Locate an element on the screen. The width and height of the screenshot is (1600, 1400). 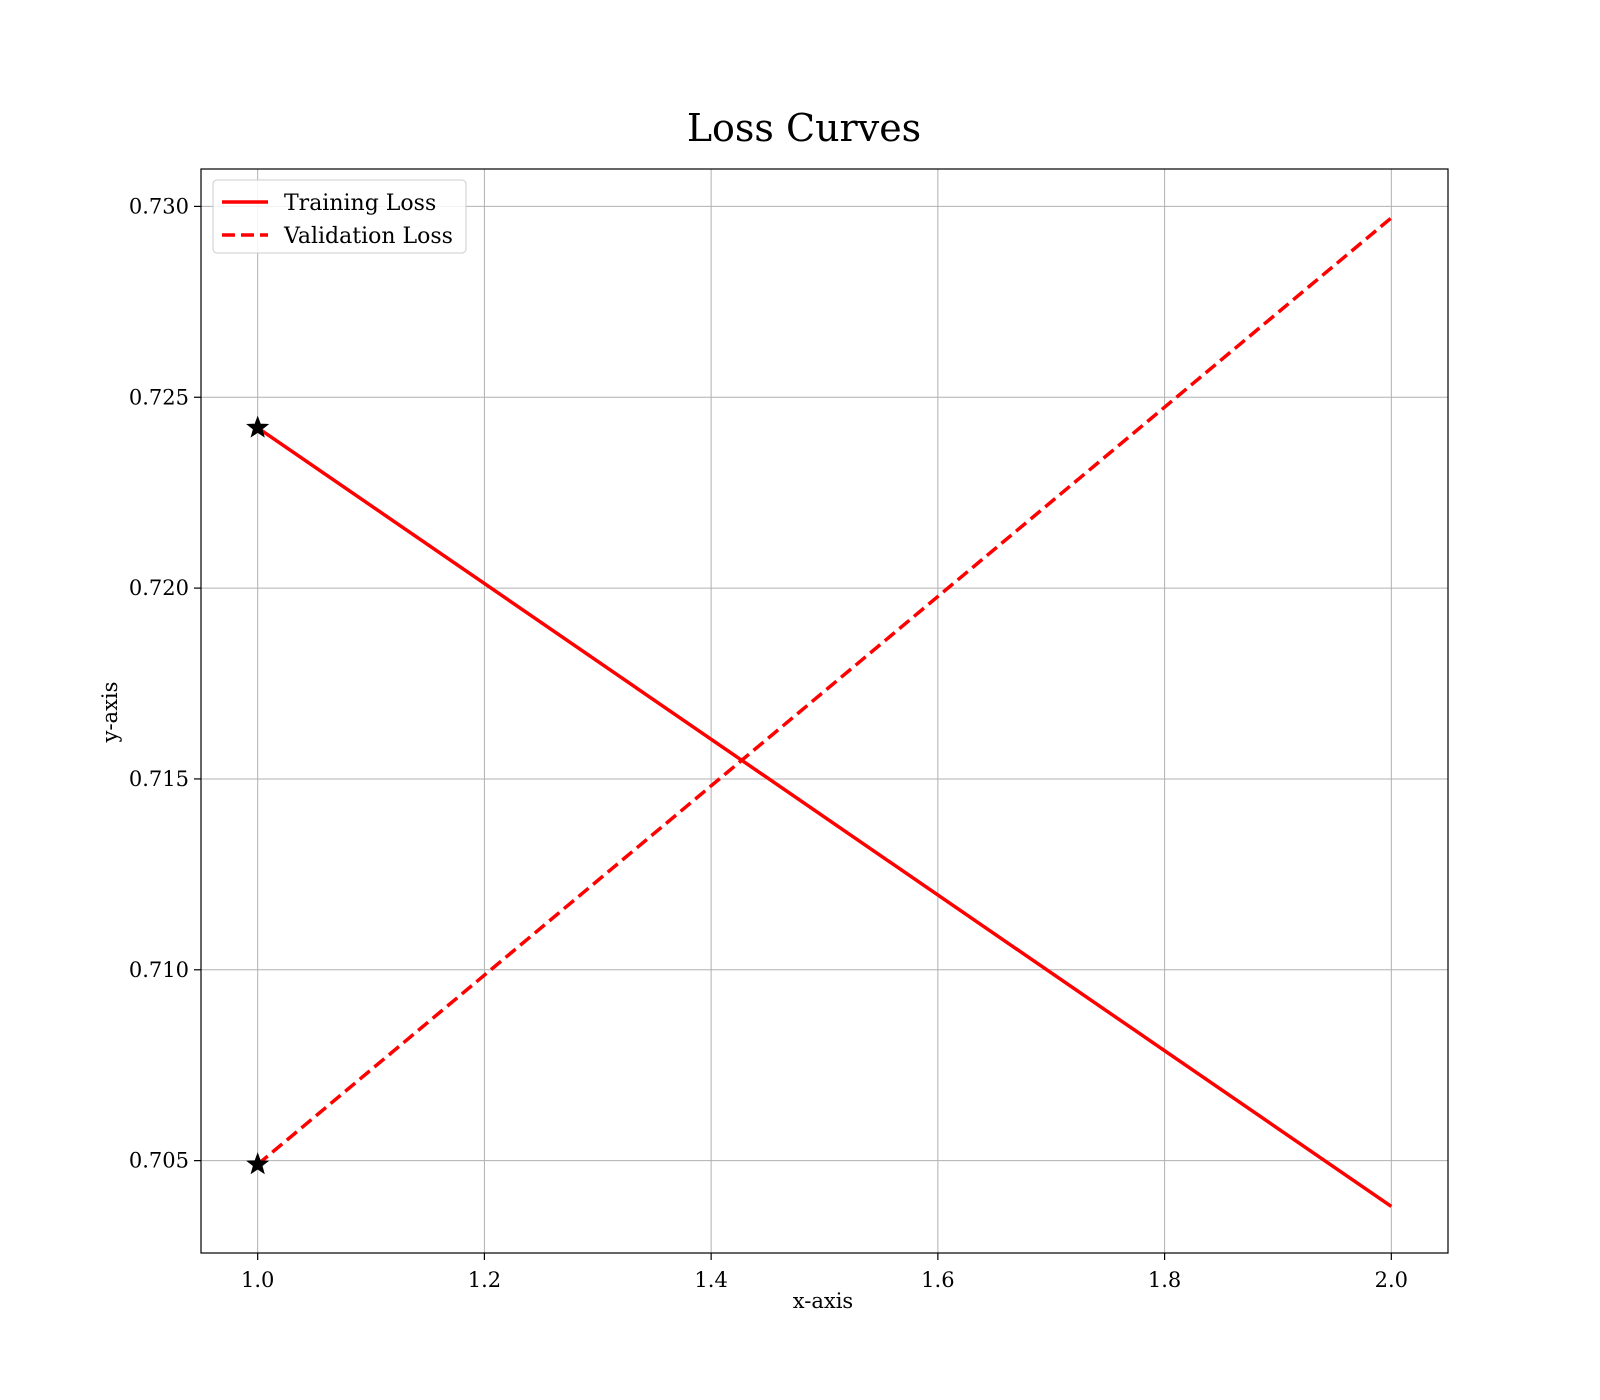
y-tick-label: 0.725 is located at coordinates (159, 397).